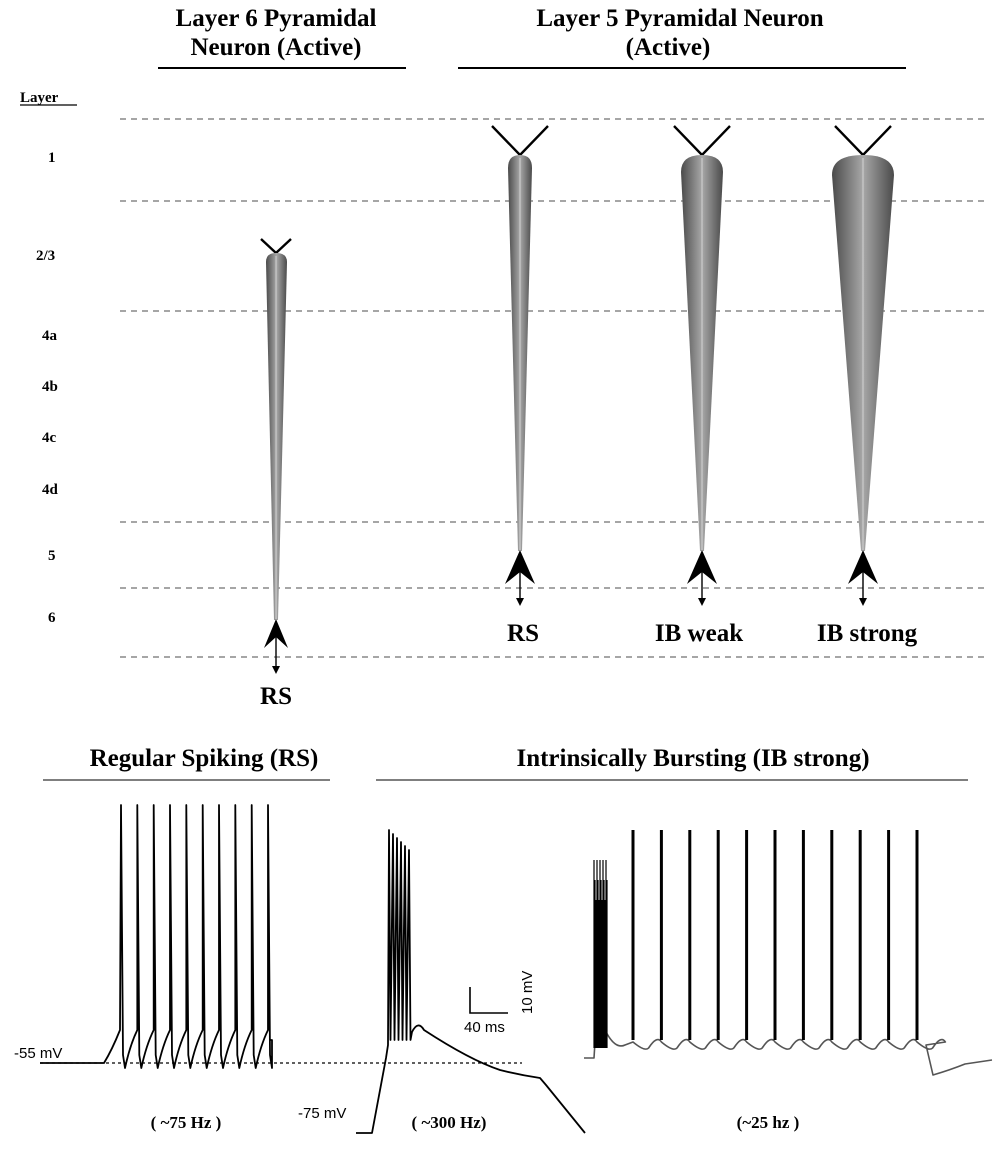 This screenshot has height=1149, width=1000. I want to click on scale-bar-voltage: 10 mV, so click(527, 992).